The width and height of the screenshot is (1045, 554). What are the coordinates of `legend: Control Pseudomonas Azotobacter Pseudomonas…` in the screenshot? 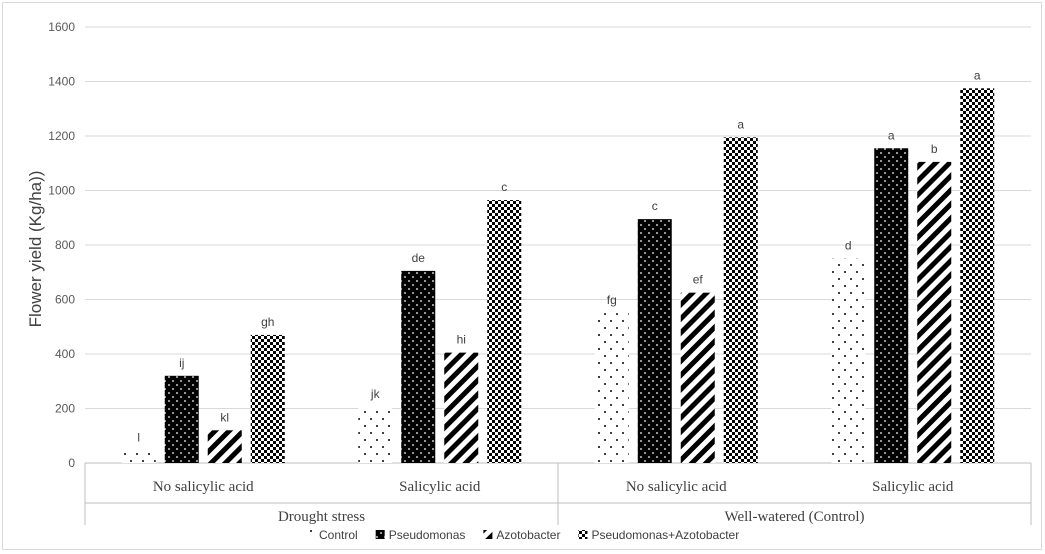 It's located at (522, 535).